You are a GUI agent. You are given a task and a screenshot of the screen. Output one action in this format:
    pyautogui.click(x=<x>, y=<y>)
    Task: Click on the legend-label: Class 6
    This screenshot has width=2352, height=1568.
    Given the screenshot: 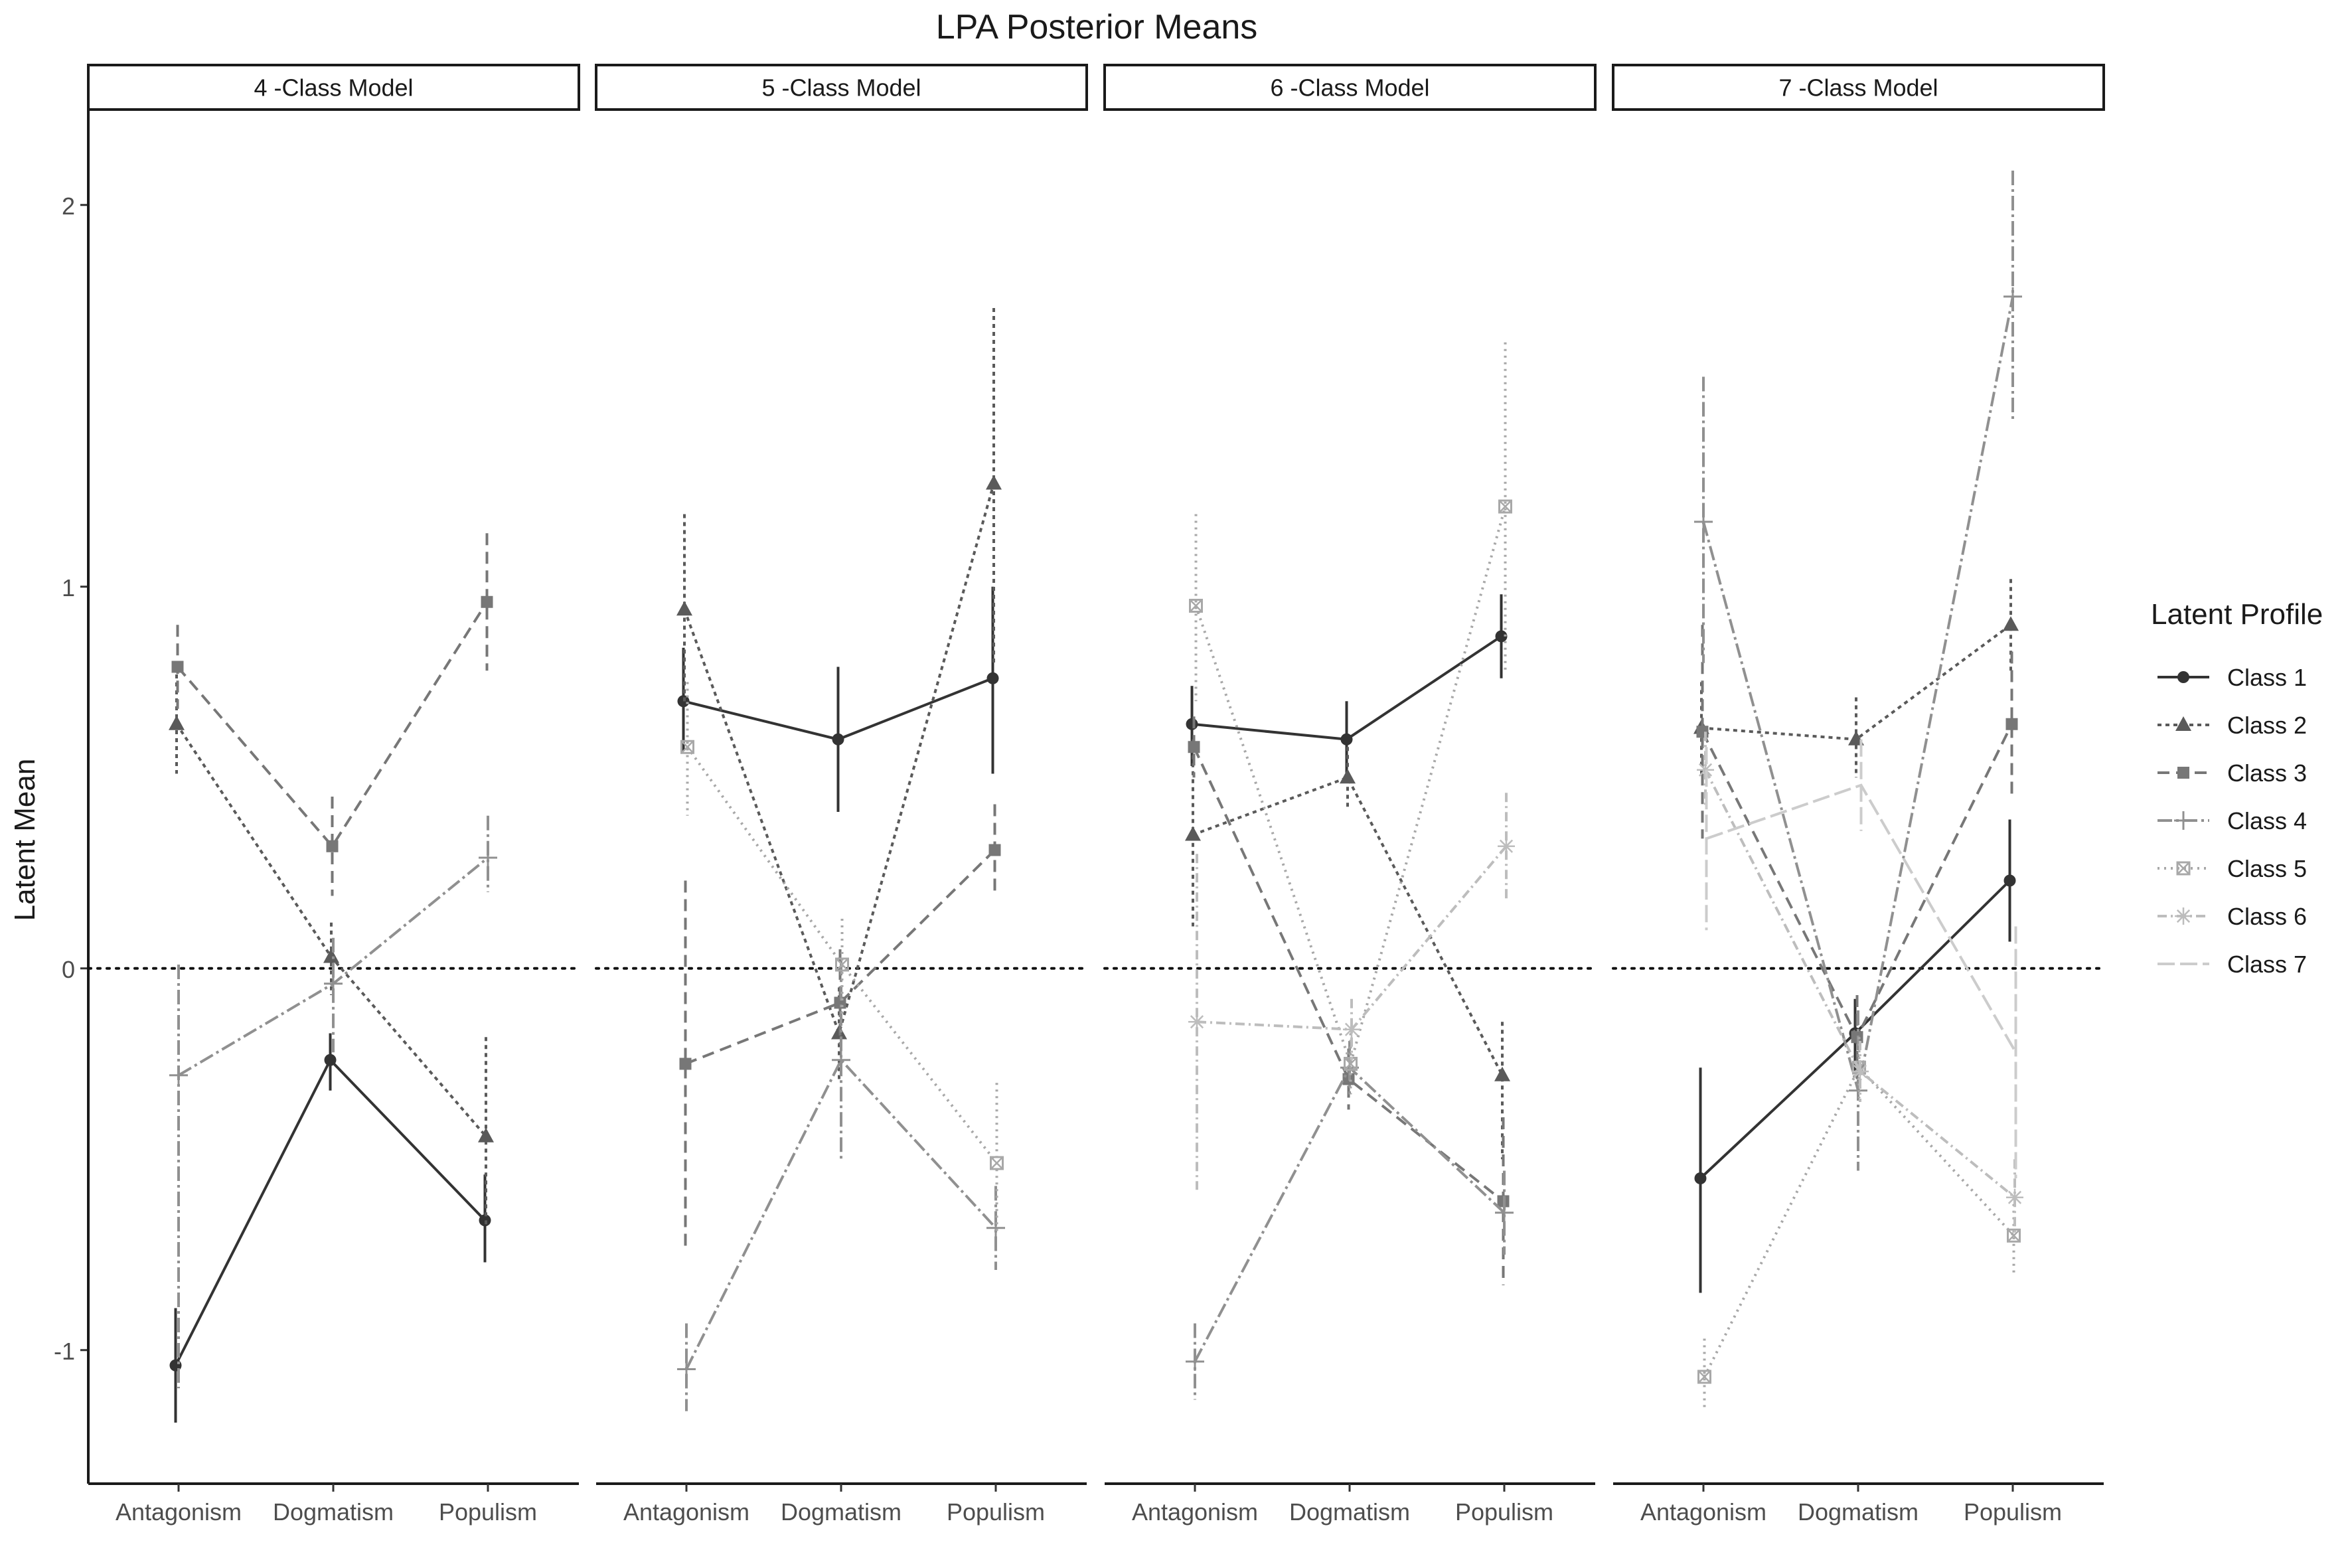 What is the action you would take?
    pyautogui.click(x=2267, y=916)
    